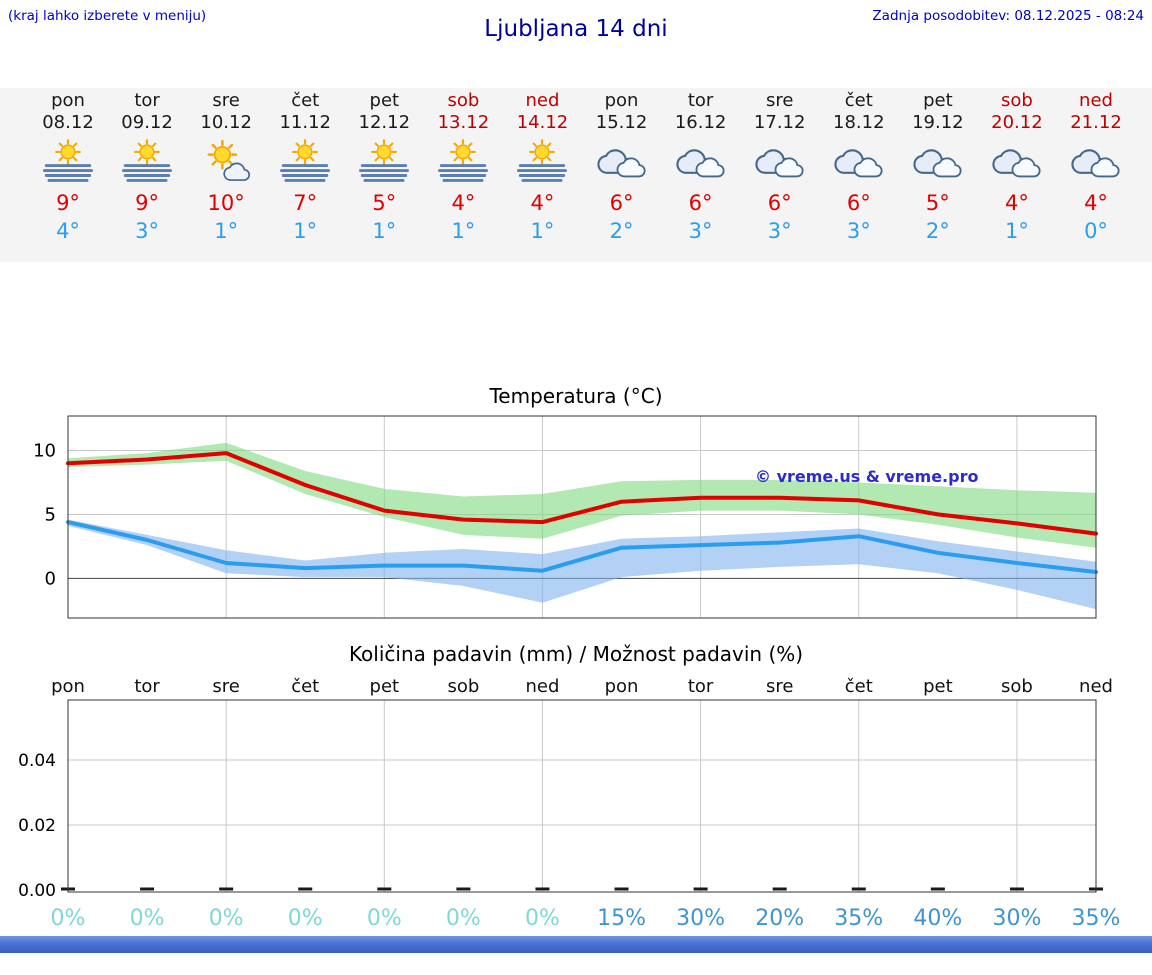 This screenshot has width=1152, height=975. I want to click on forecast-day-column: tor 16.12 6° 3°, so click(701, 167).